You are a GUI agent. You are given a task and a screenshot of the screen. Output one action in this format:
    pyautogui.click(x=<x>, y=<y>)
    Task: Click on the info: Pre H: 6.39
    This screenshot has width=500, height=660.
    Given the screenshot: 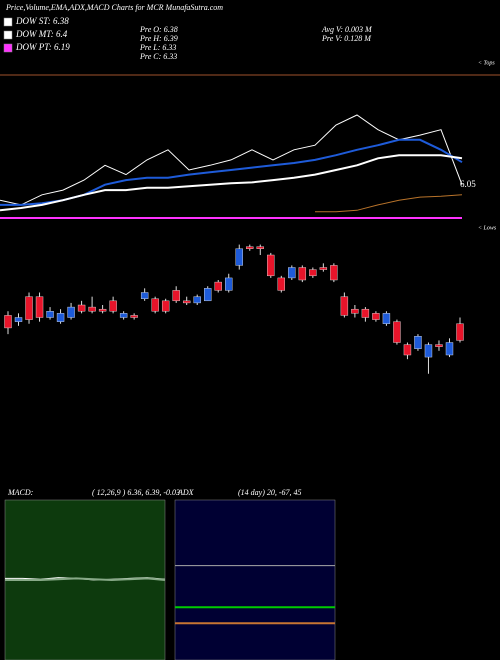 What is the action you would take?
    pyautogui.click(x=158, y=38)
    